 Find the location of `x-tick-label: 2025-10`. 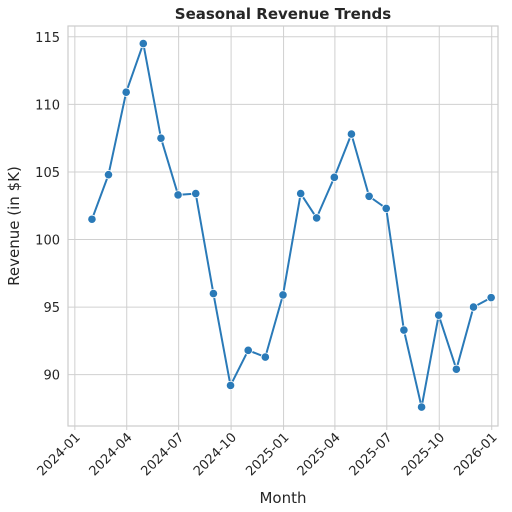

x-tick-label: 2025-10 is located at coordinates (423, 454).